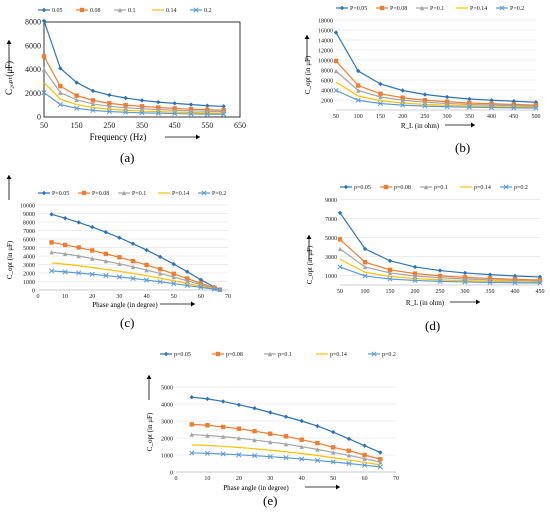 The image size is (550, 513). I want to click on x-tick-label: 100, so click(365, 292).